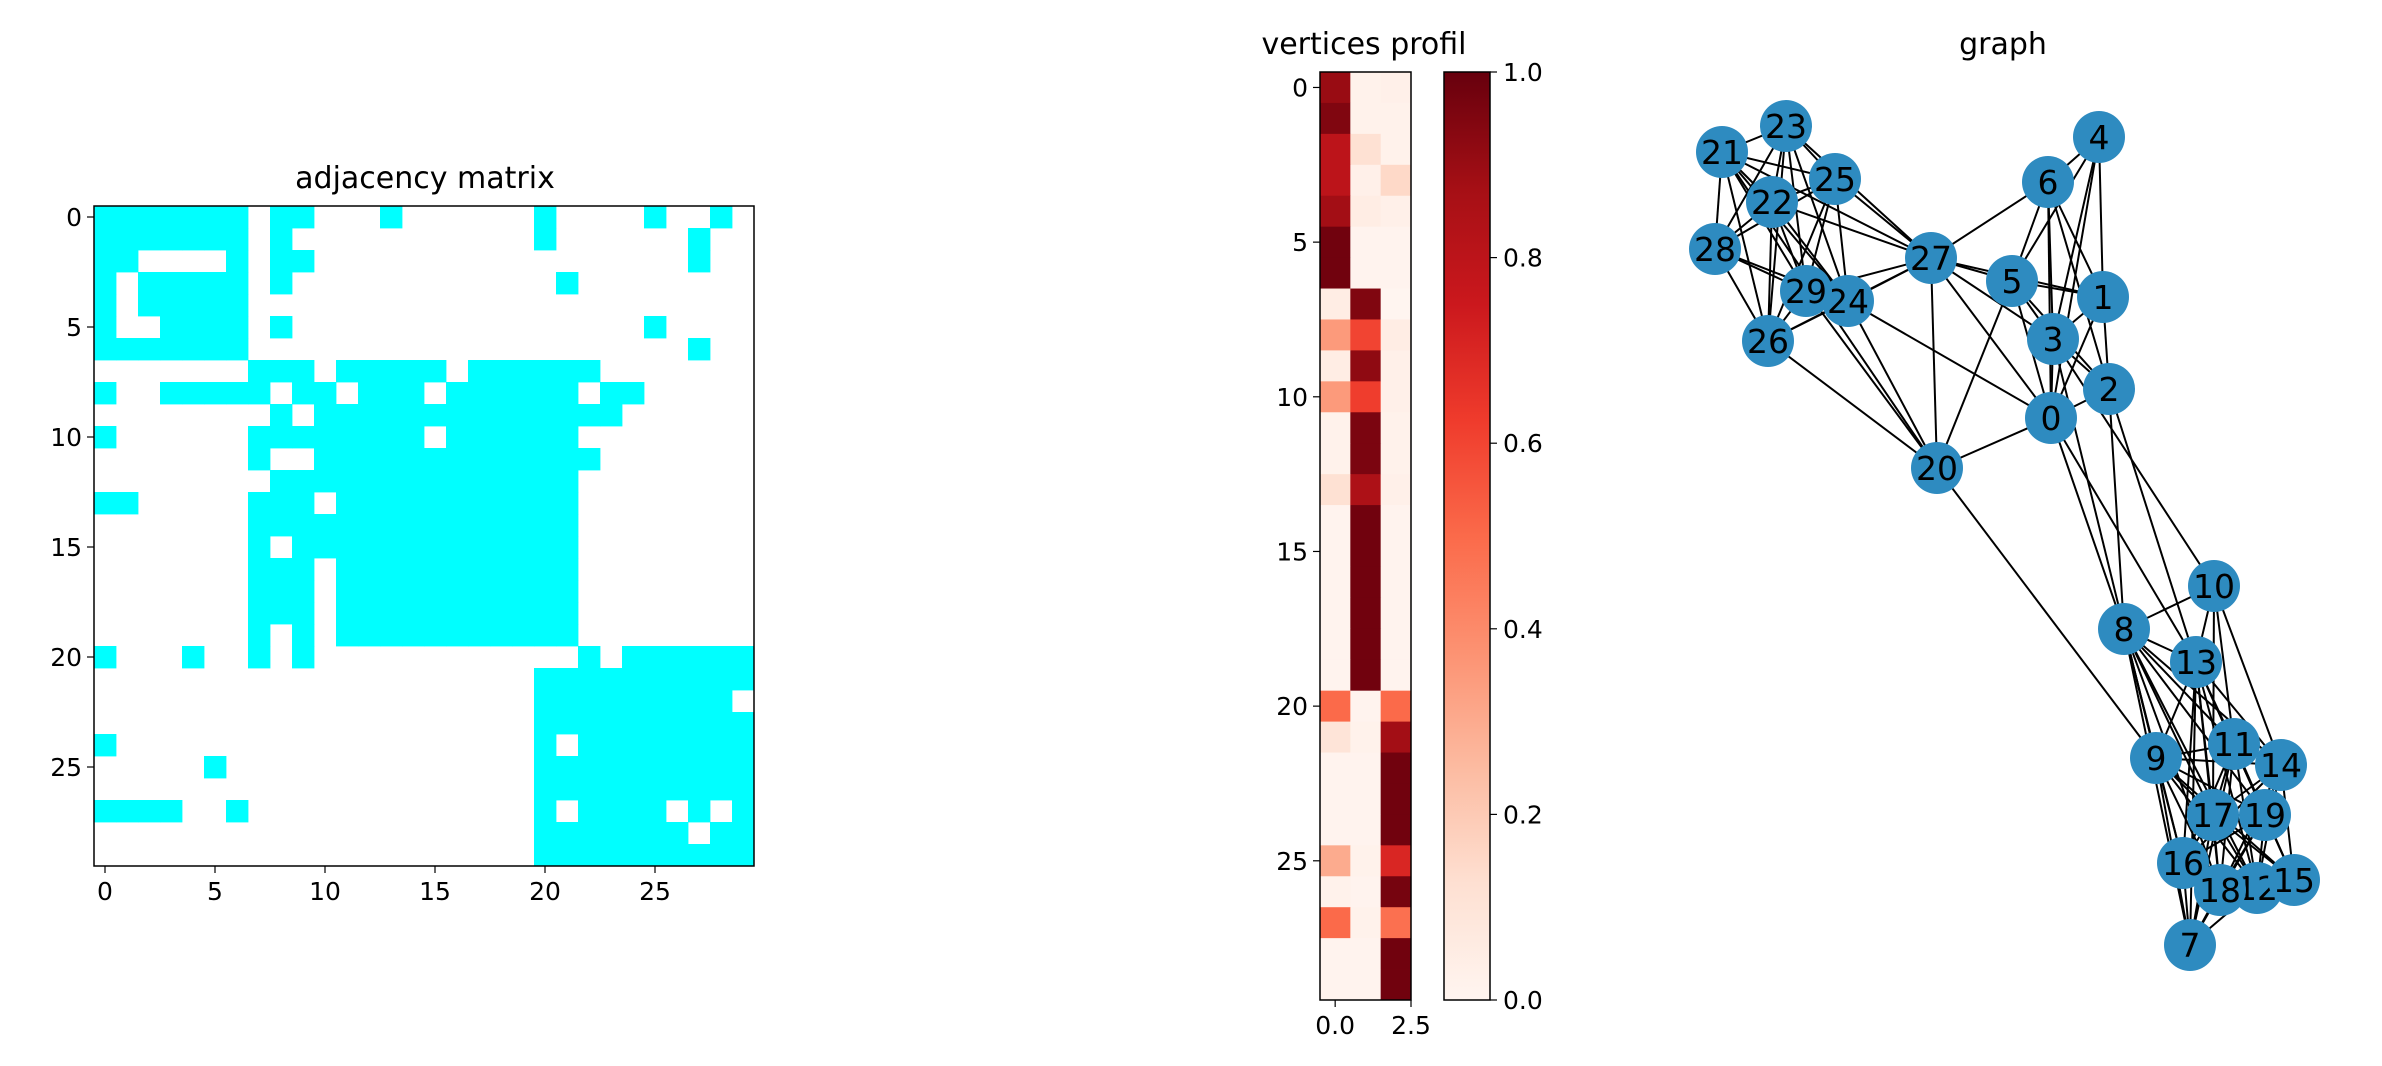 This screenshot has height=1066, width=2382. I want to click on graph-node: 21, so click(1722, 152).